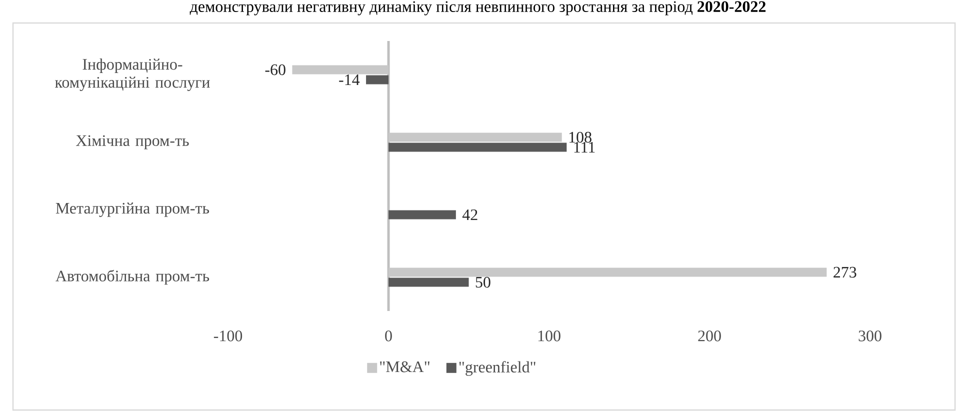 The width and height of the screenshot is (956, 411). Describe the element at coordinates (549, 336) in the screenshot. I see `x-tick-label: 100` at that location.